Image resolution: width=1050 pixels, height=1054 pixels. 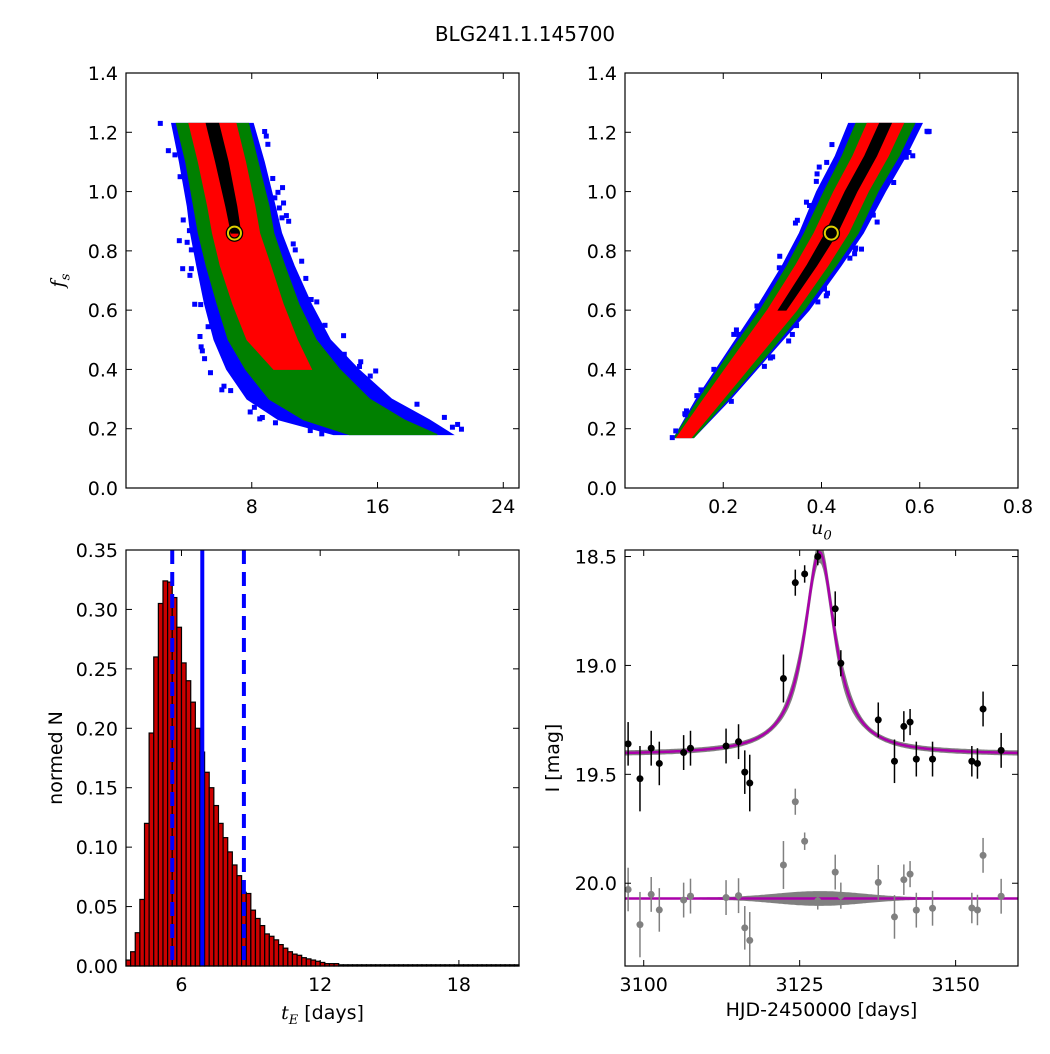 I want to click on lightcurve-plot-area, so click(x=821, y=758).